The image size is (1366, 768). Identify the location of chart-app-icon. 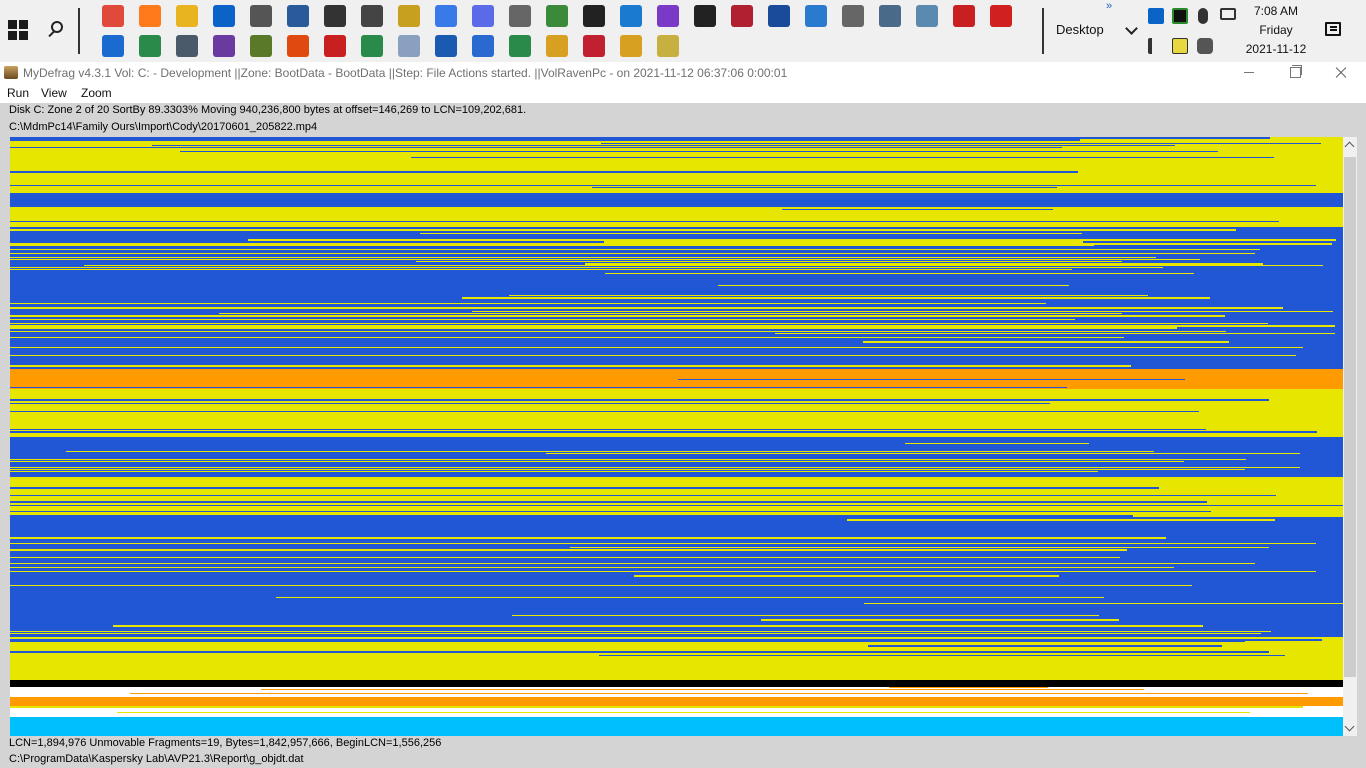
(557, 16).